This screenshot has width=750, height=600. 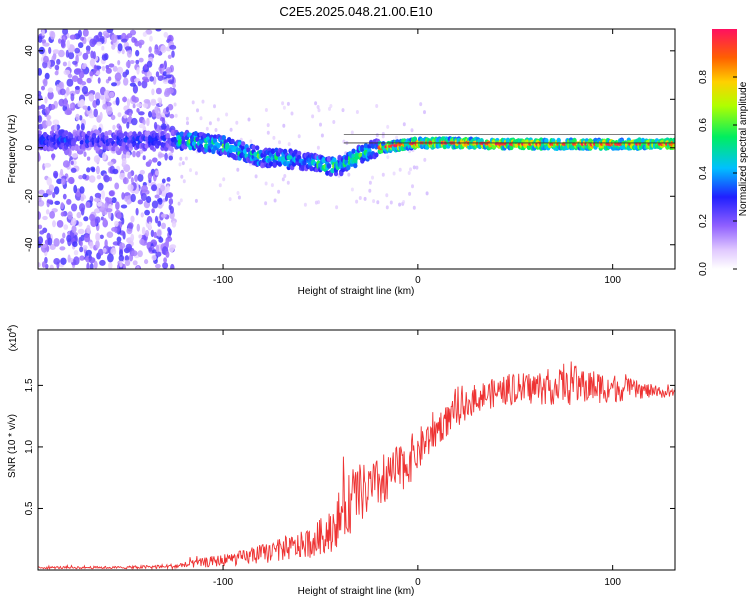 What do you see at coordinates (29, 148) in the screenshot?
I see `y-tick-label: 0` at bounding box center [29, 148].